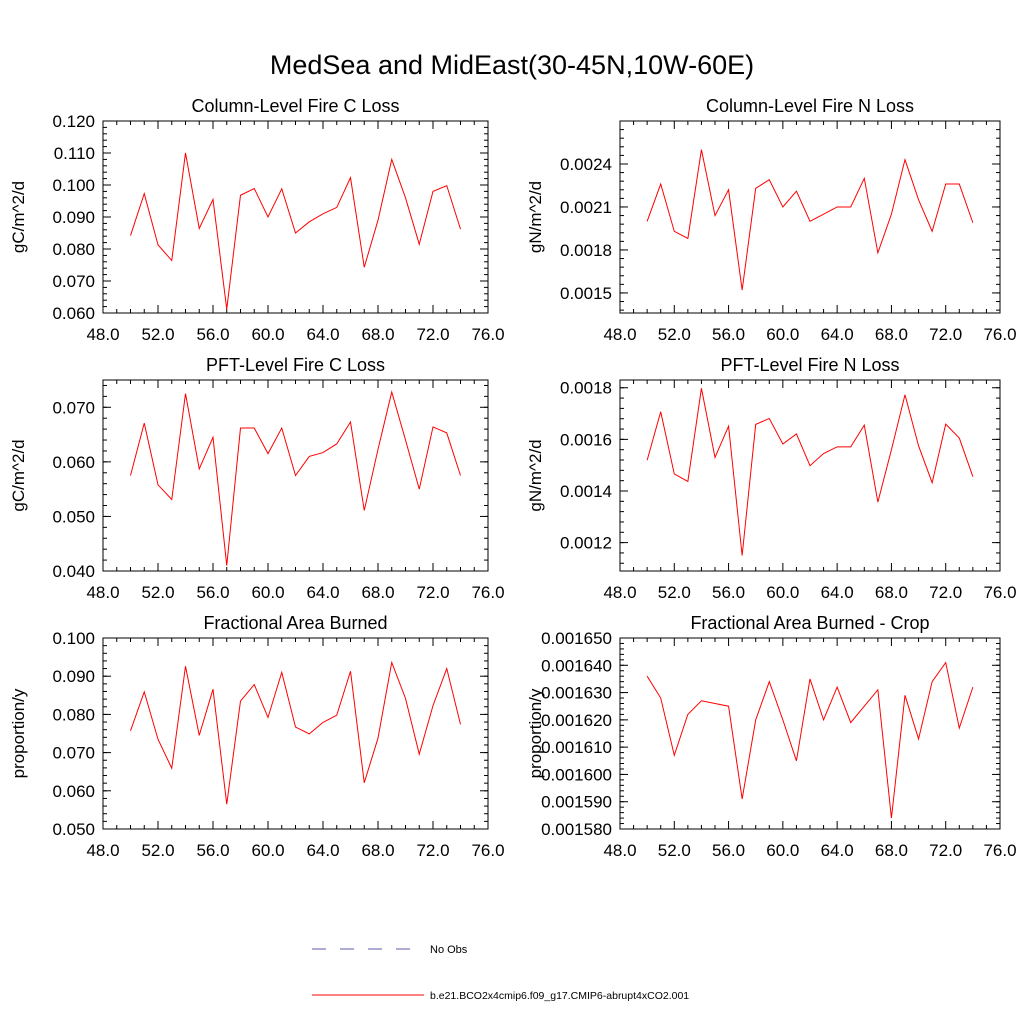  I want to click on y-tick-label: 0.001650, so click(576, 638).